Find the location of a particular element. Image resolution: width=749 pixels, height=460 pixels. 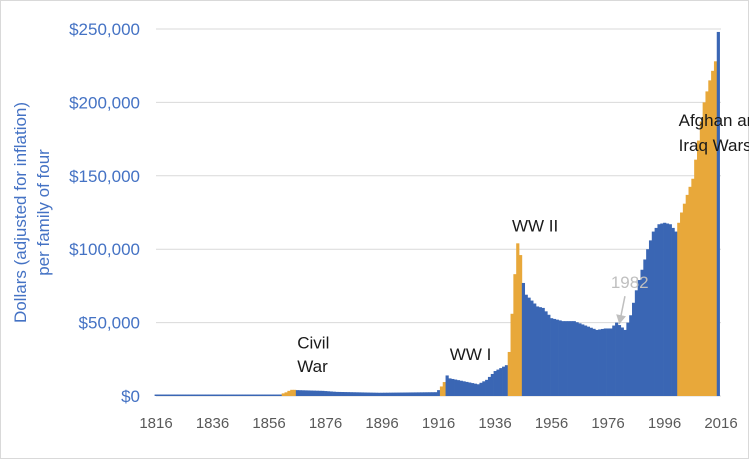

x-tick-label: 1996 is located at coordinates (664, 423).